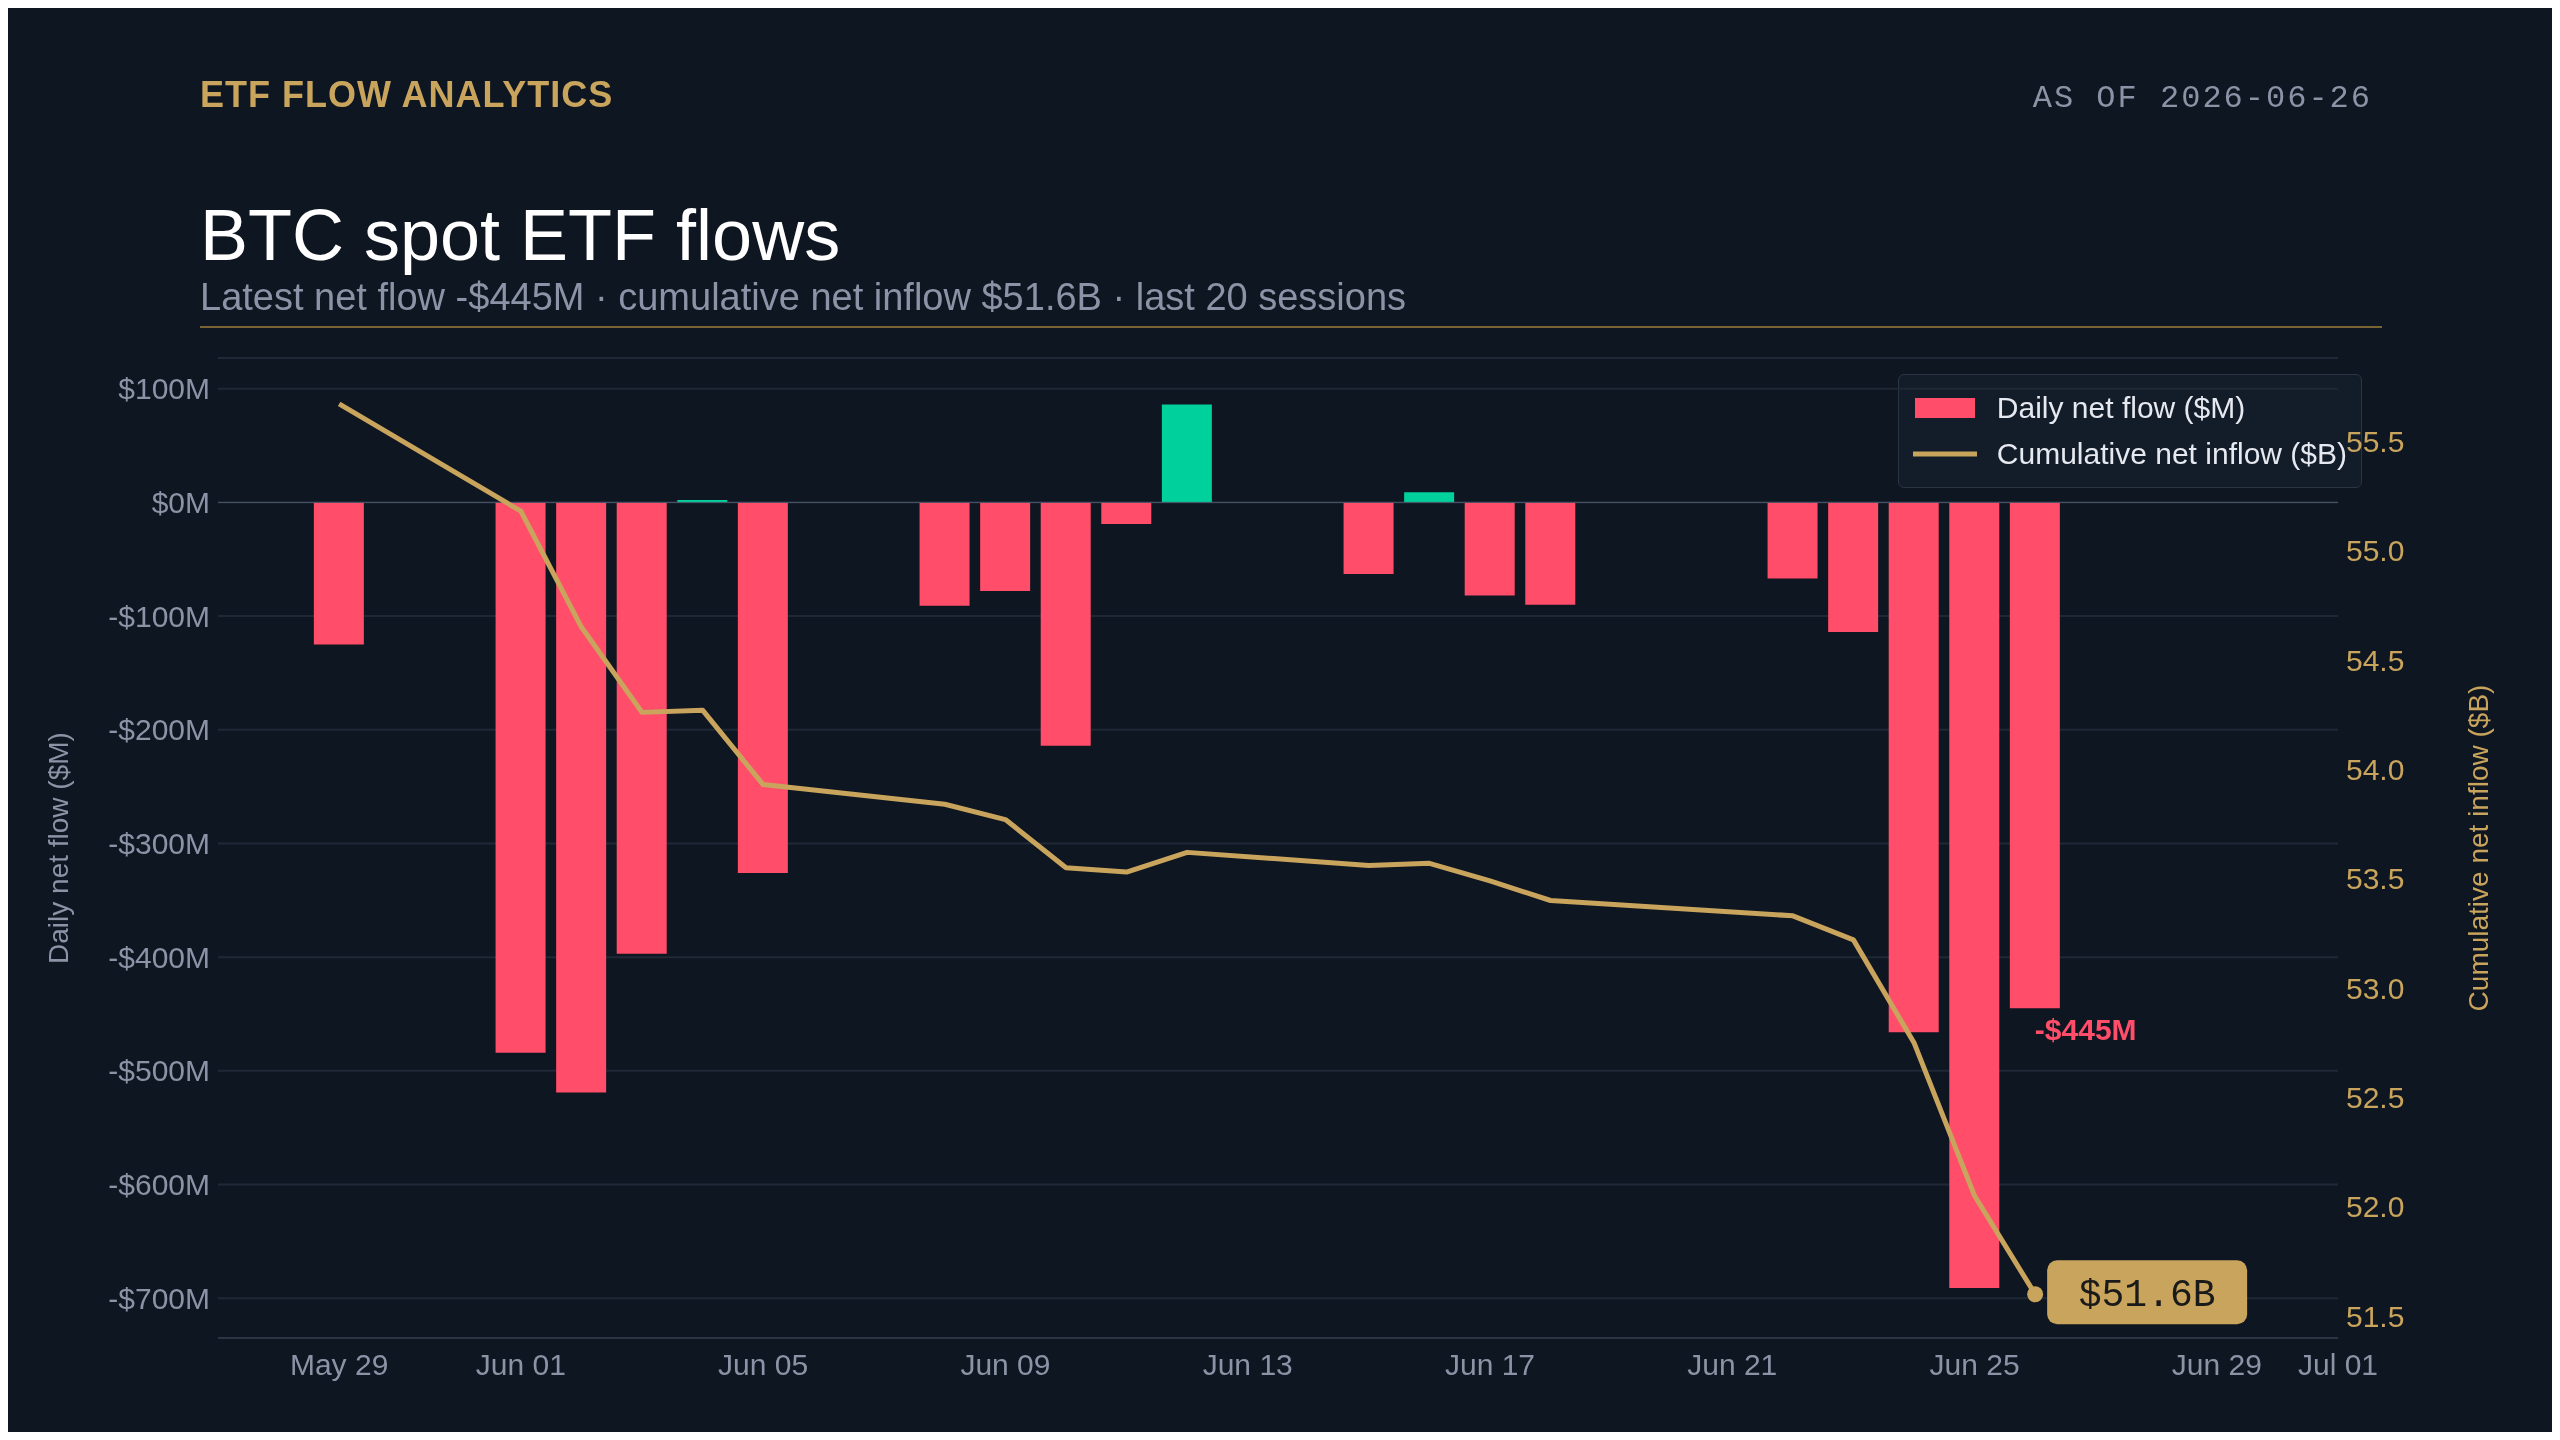 The height and width of the screenshot is (1440, 2560). Describe the element at coordinates (2375, 551) in the screenshot. I see `y2-tick-label: 55.0` at that location.